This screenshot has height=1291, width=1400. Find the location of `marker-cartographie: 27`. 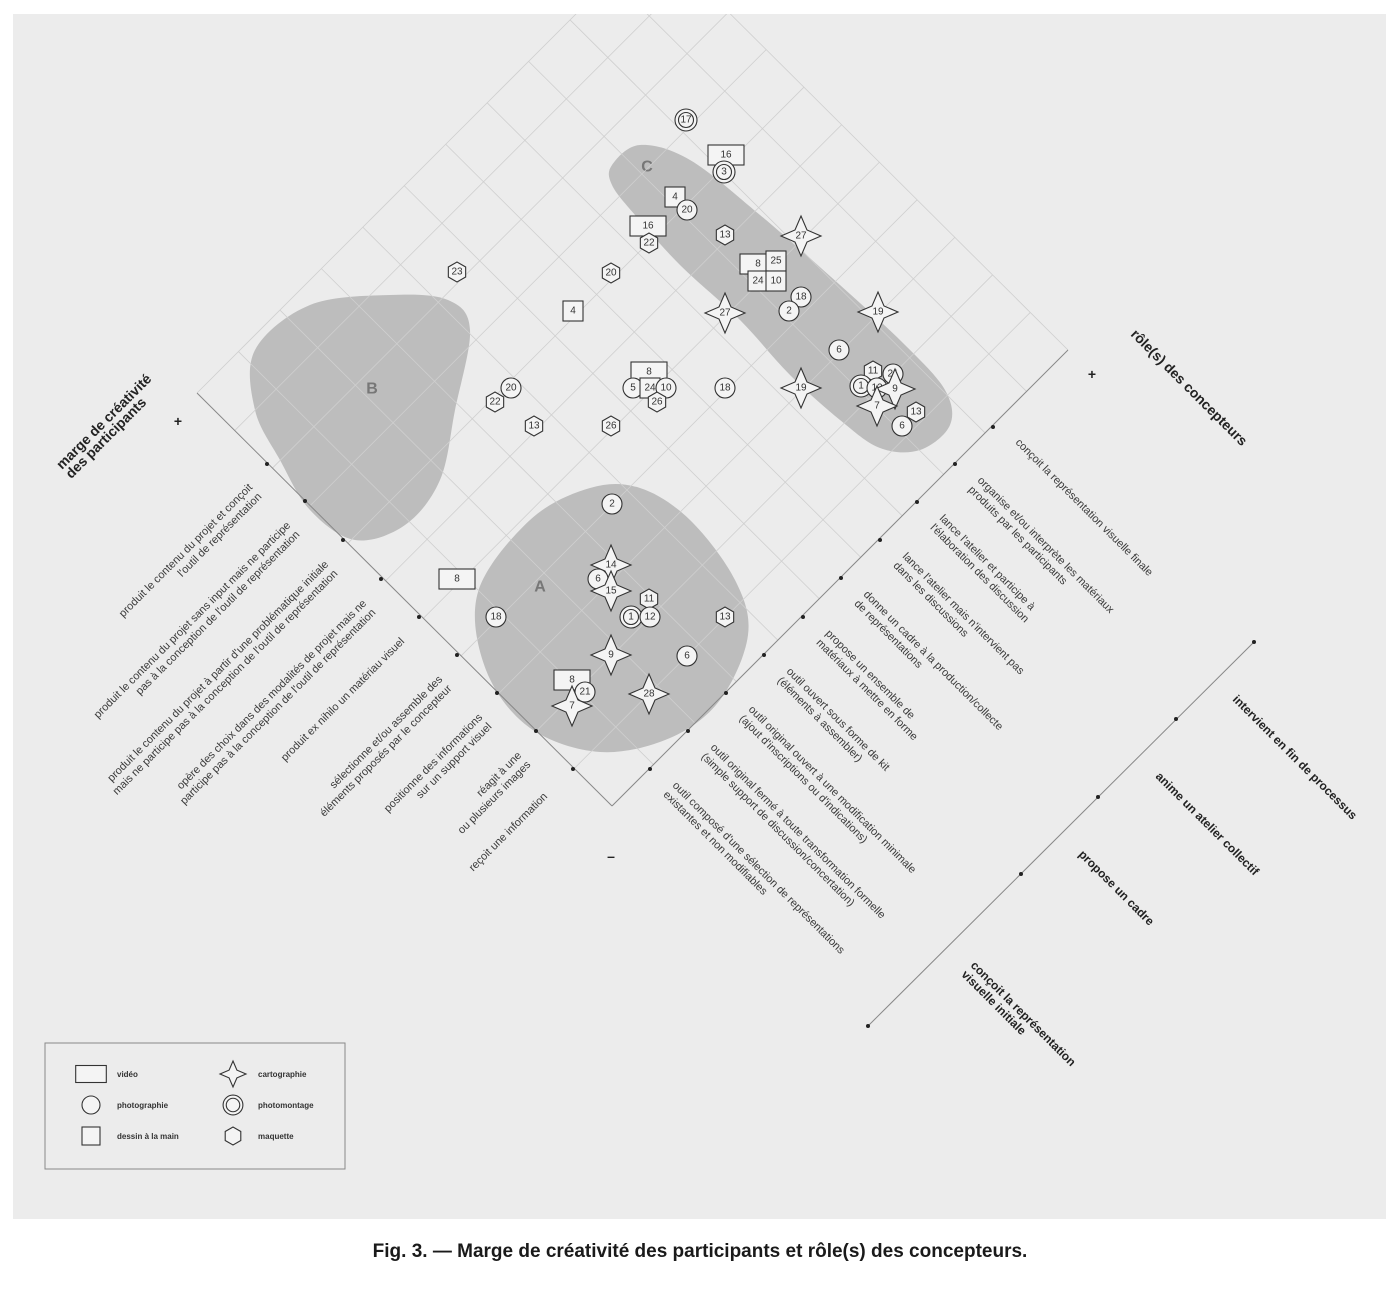

marker-cartographie: 27 is located at coordinates (801, 236).